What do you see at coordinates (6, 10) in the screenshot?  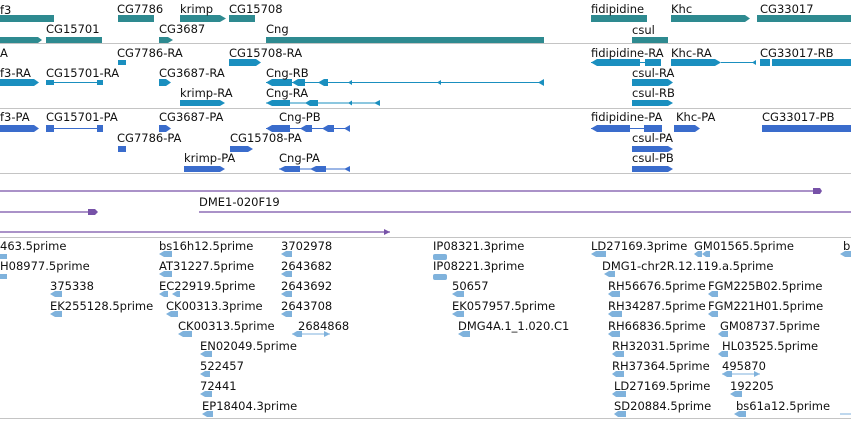 I see `gene-label: f3` at bounding box center [6, 10].